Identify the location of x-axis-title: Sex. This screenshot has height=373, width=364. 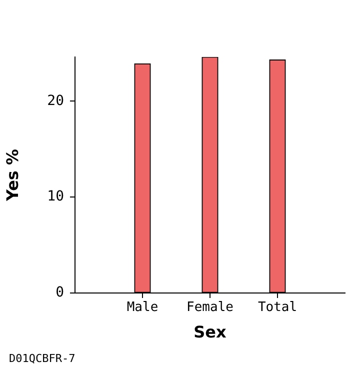
(211, 332).